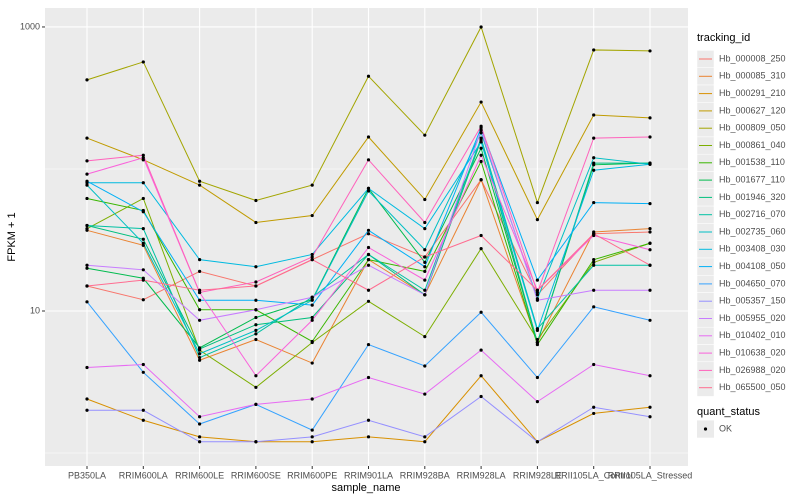  What do you see at coordinates (752, 266) in the screenshot?
I see `legend-label: Hb_004108_050` at bounding box center [752, 266].